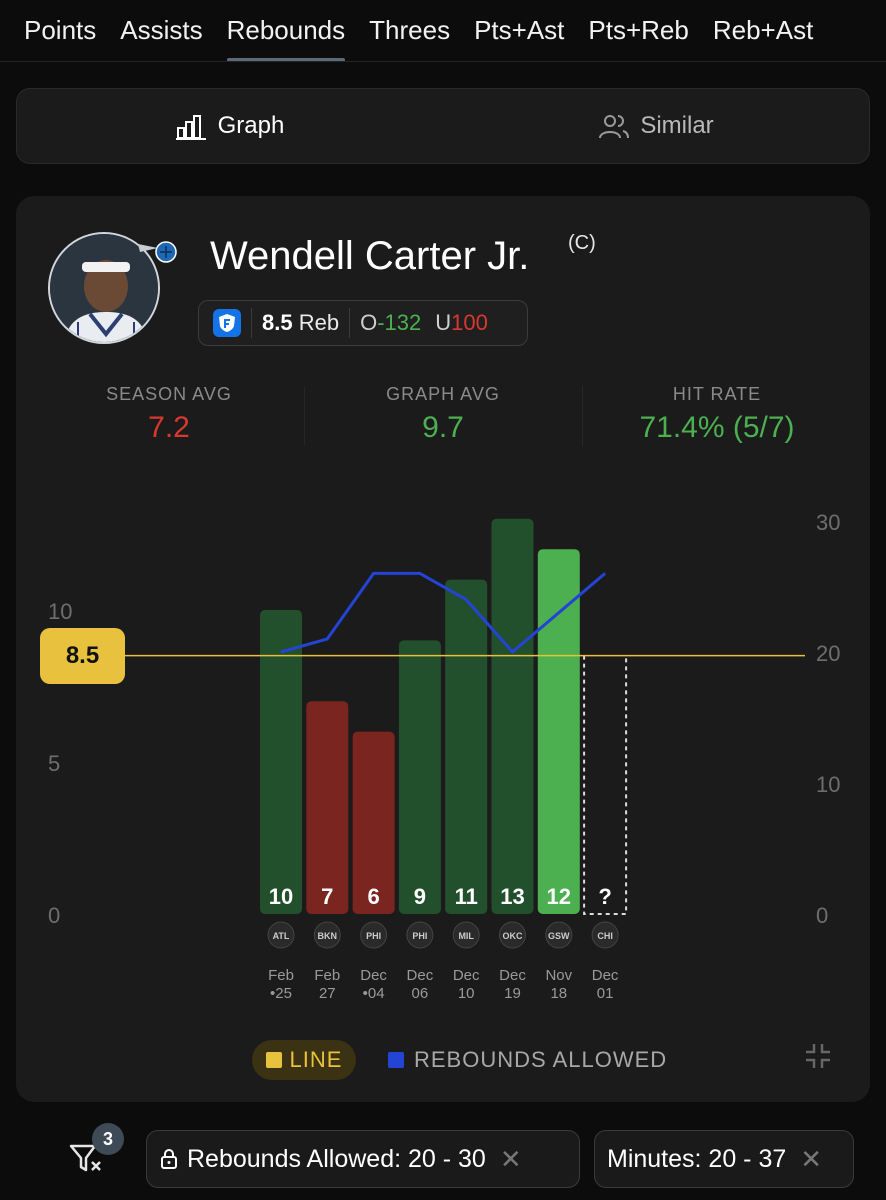 This screenshot has width=886, height=1200. I want to click on magic-logo-icon, so click(157, 252).